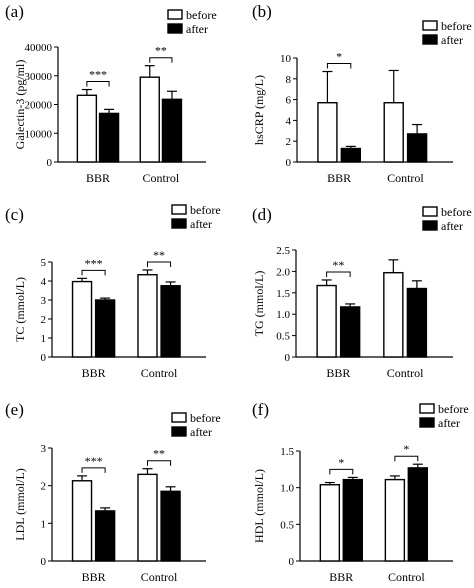 The height and width of the screenshot is (588, 474). I want to click on panel-label: (f), so click(260, 409).